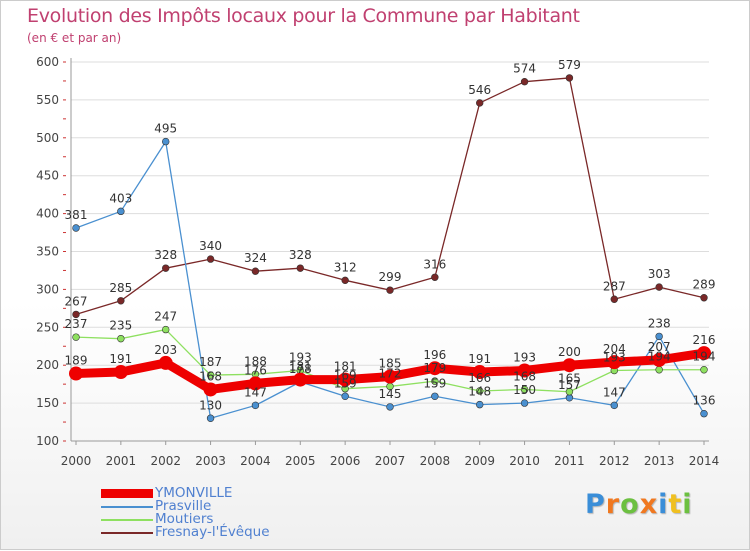  I want to click on data-label: 169, so click(345, 376).